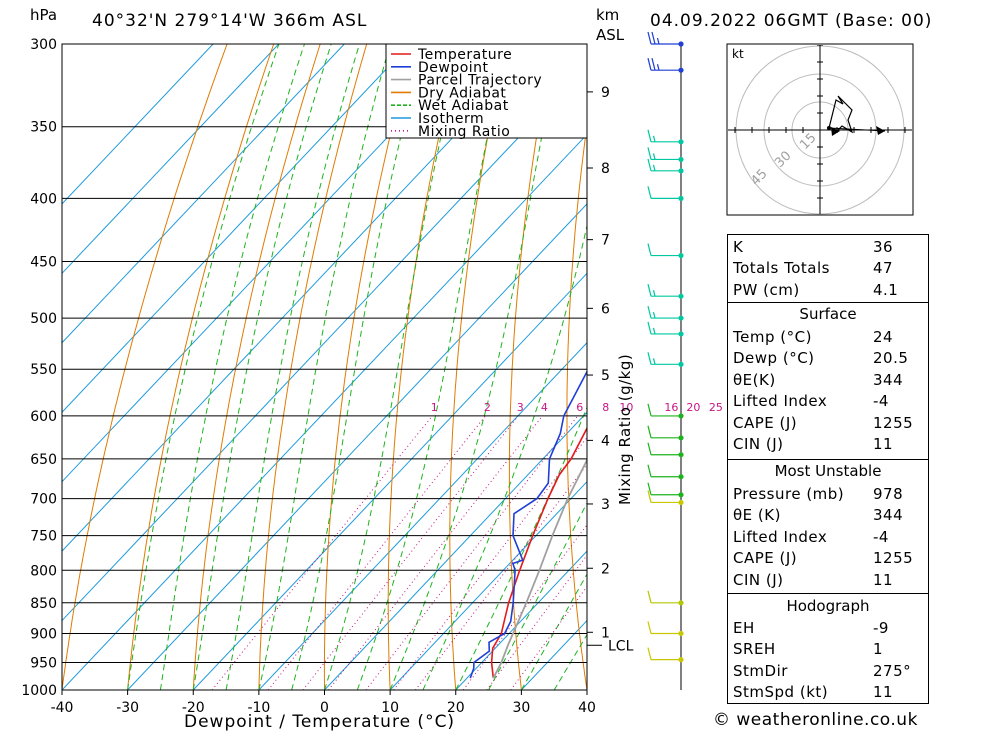 The image size is (1000, 733). What do you see at coordinates (744, 628) in the screenshot?
I see `index-key: EH` at bounding box center [744, 628].